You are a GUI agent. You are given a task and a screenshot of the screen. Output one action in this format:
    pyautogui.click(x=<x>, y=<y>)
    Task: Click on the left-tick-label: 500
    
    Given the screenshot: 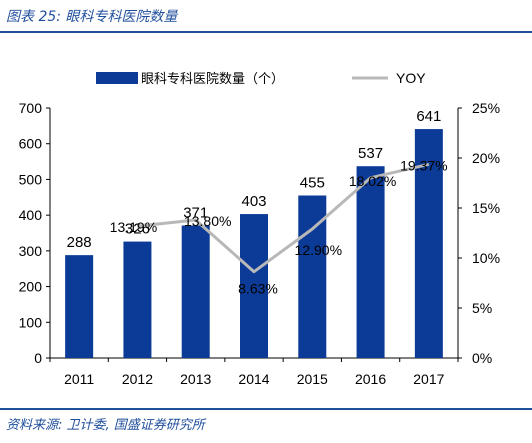 What is the action you would take?
    pyautogui.click(x=31, y=179)
    